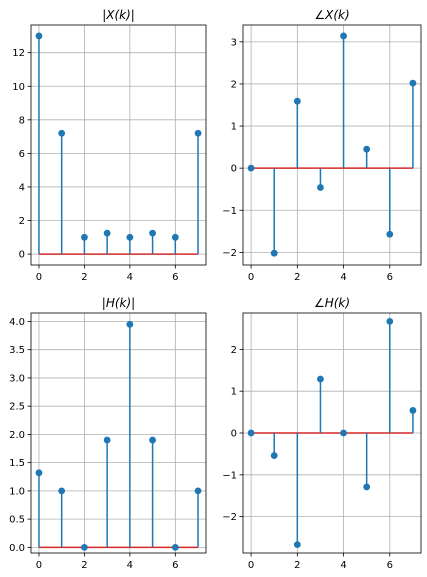 The height and width of the screenshot is (577, 427). I want to click on y-tick-label: 4, so click(22, 187).